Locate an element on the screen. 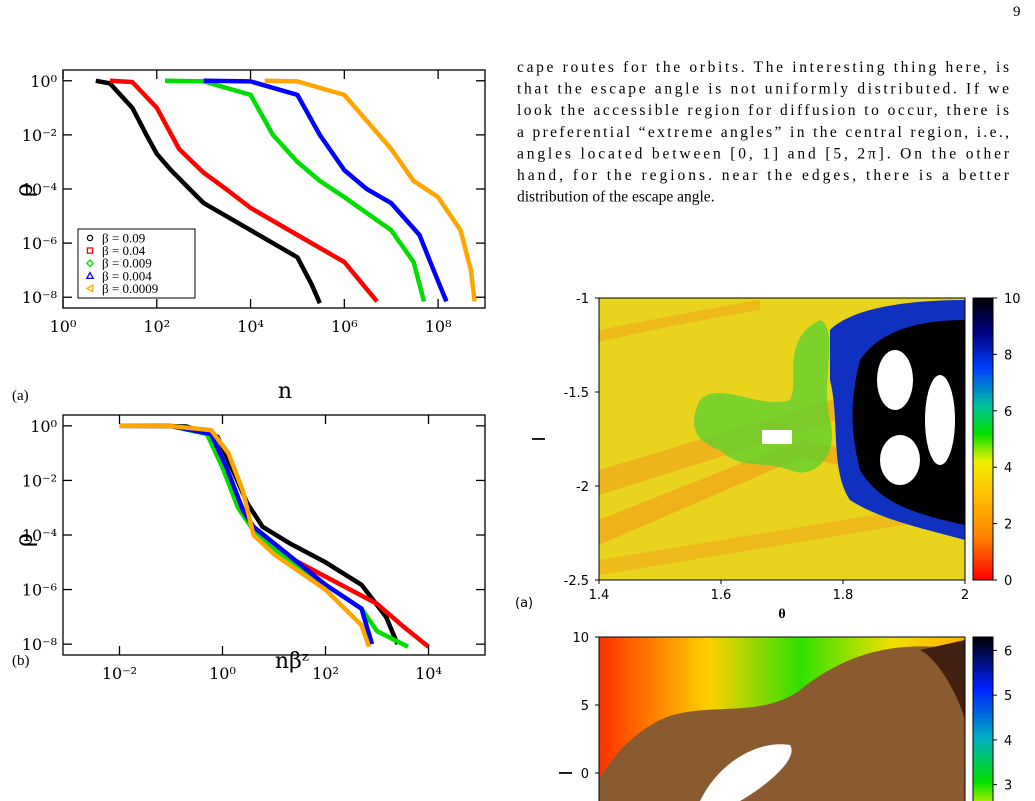 Image resolution: width=1035 pixels, height=801 pixels. legend-label: β = 0.04 is located at coordinates (124, 250).